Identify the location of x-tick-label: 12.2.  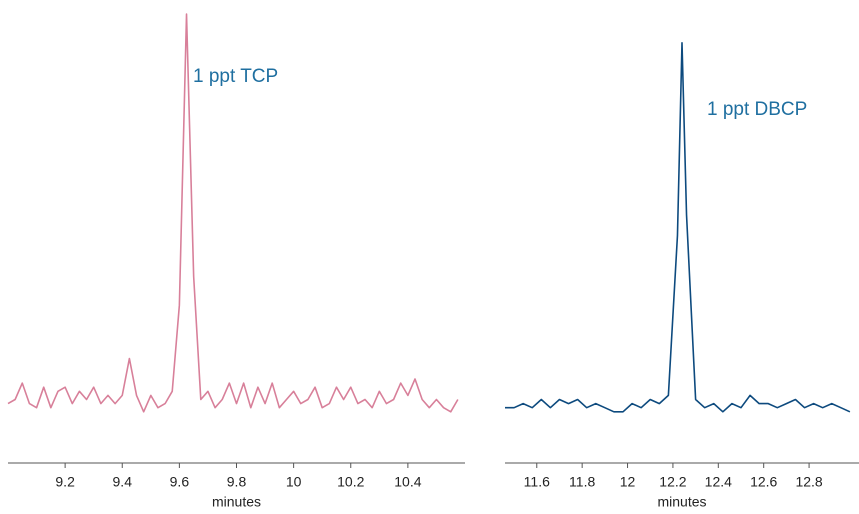
(672, 482).